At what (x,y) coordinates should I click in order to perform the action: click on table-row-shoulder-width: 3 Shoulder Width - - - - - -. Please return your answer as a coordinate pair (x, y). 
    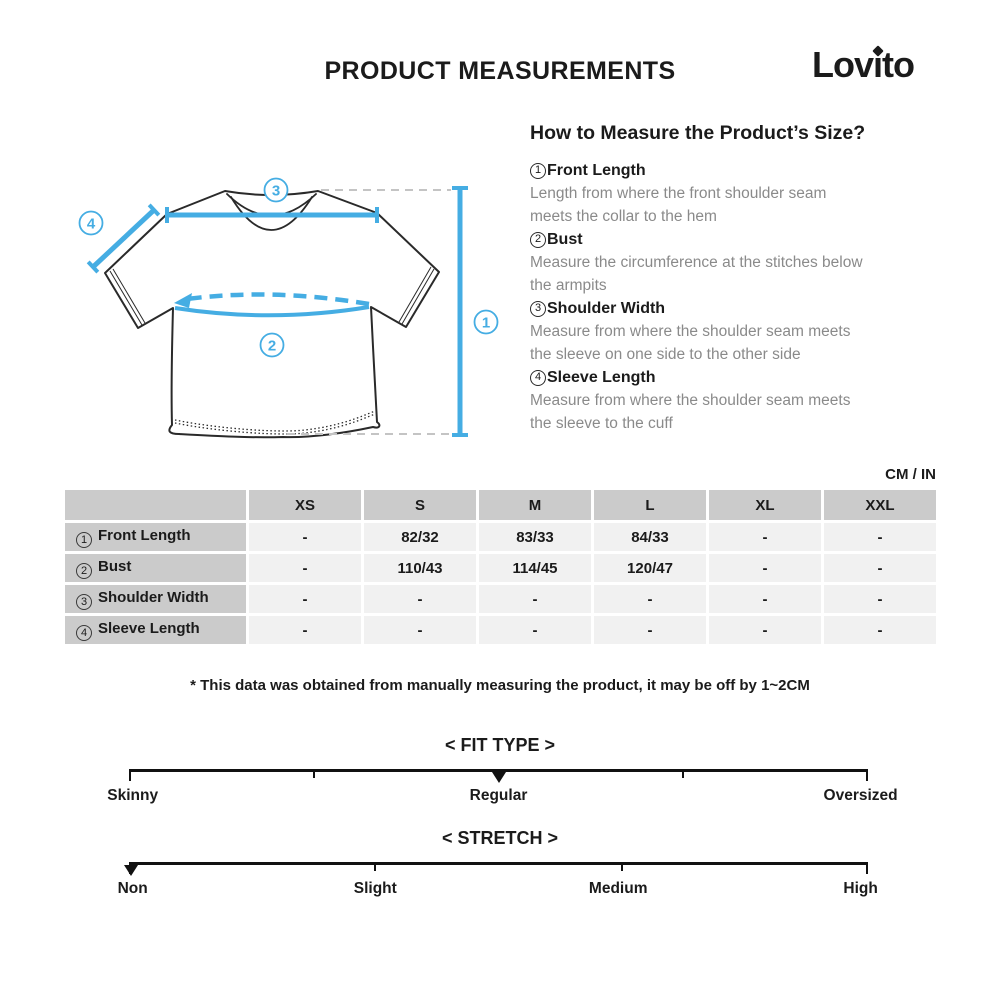
    Looking at the image, I should click on (500, 599).